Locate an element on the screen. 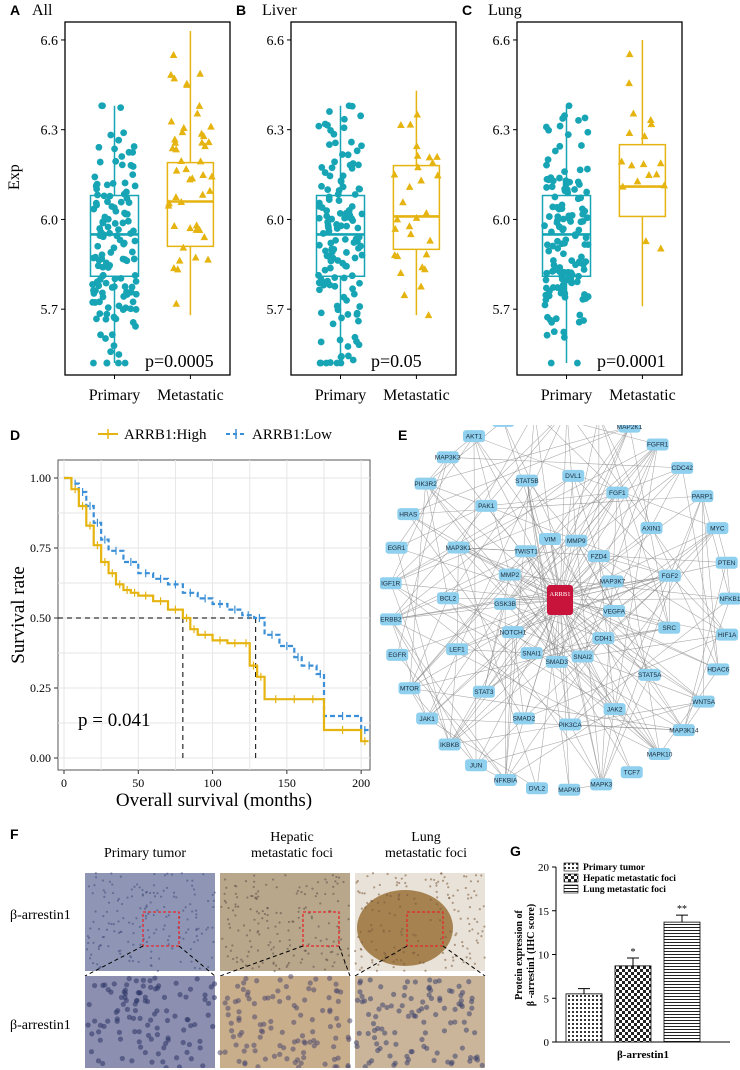  network-node: STAT3 is located at coordinates (483, 691).